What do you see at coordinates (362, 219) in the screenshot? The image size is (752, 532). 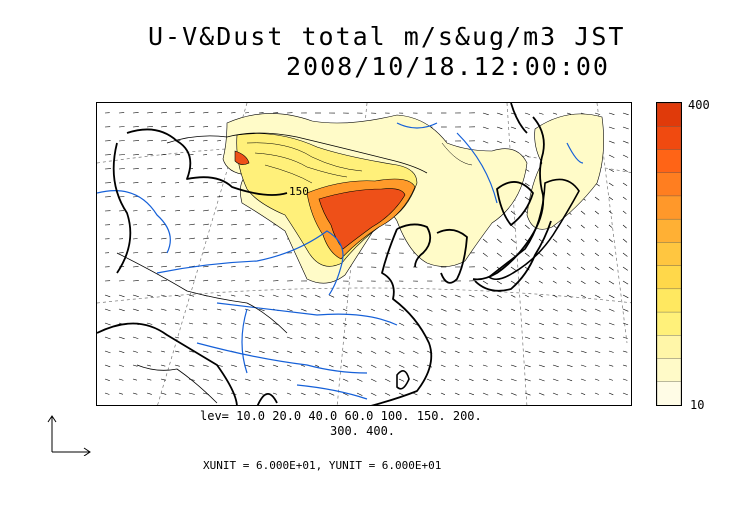 I see `dust-plume-peak` at bounding box center [362, 219].